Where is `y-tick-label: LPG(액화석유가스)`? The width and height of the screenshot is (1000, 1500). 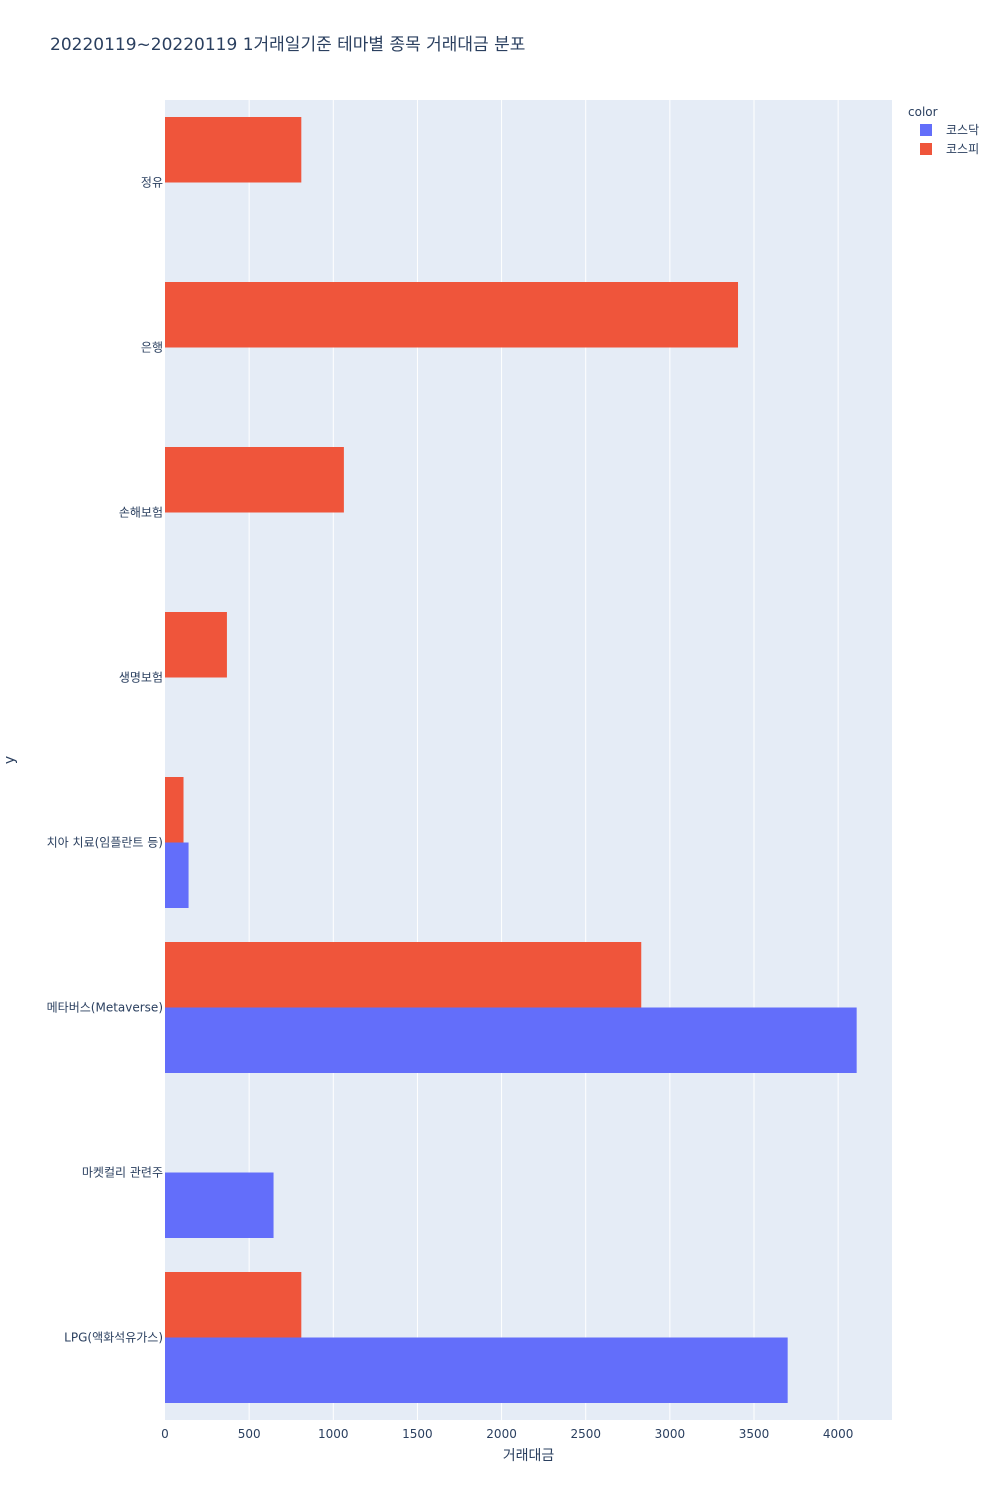 y-tick-label: LPG(액화석유가스) is located at coordinates (113, 1338).